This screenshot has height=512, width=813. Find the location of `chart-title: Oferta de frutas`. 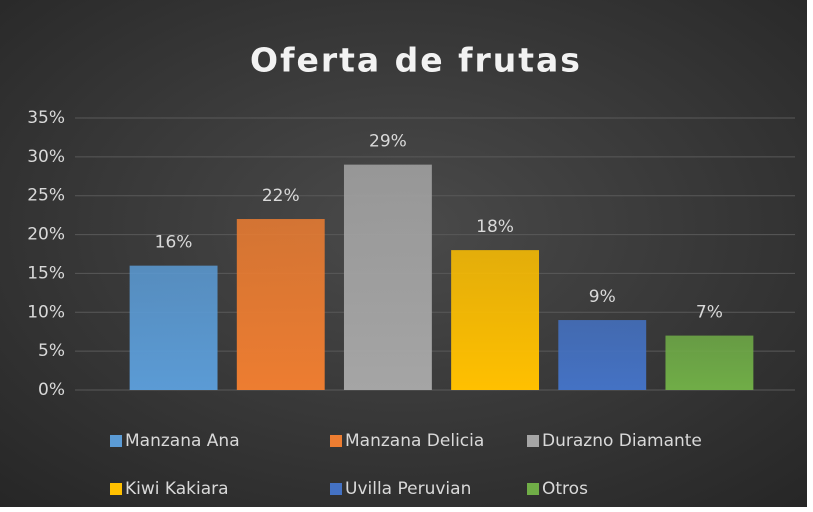

chart-title: Oferta de frutas is located at coordinates (416, 60).